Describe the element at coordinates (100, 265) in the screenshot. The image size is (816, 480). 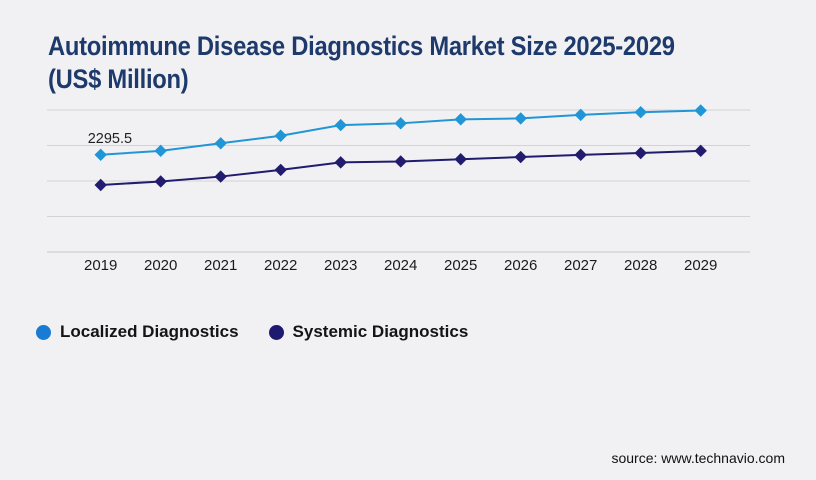
I see `x-tick-label-2019: 2019` at that location.